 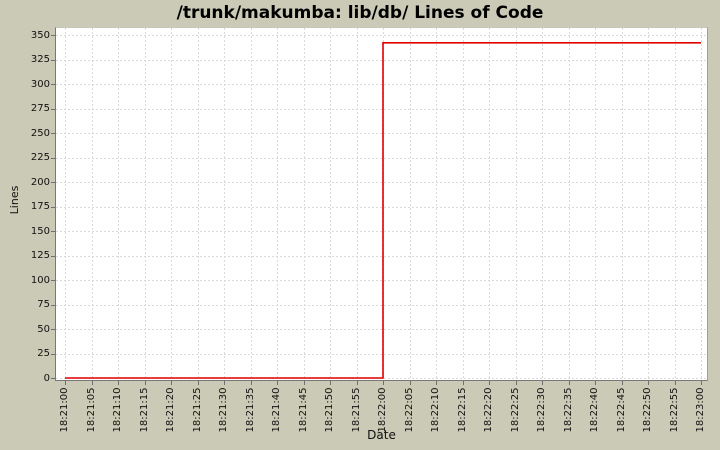 What do you see at coordinates (40, 280) in the screenshot?
I see `y-tick-label: 100` at bounding box center [40, 280].